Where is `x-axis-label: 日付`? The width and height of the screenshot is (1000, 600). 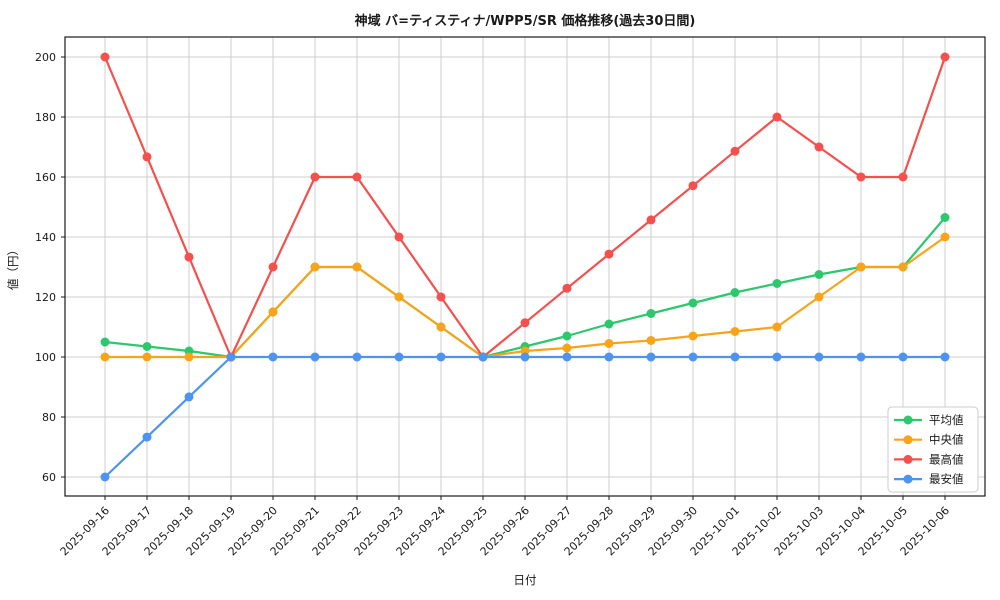 x-axis-label: 日付 is located at coordinates (525, 580).